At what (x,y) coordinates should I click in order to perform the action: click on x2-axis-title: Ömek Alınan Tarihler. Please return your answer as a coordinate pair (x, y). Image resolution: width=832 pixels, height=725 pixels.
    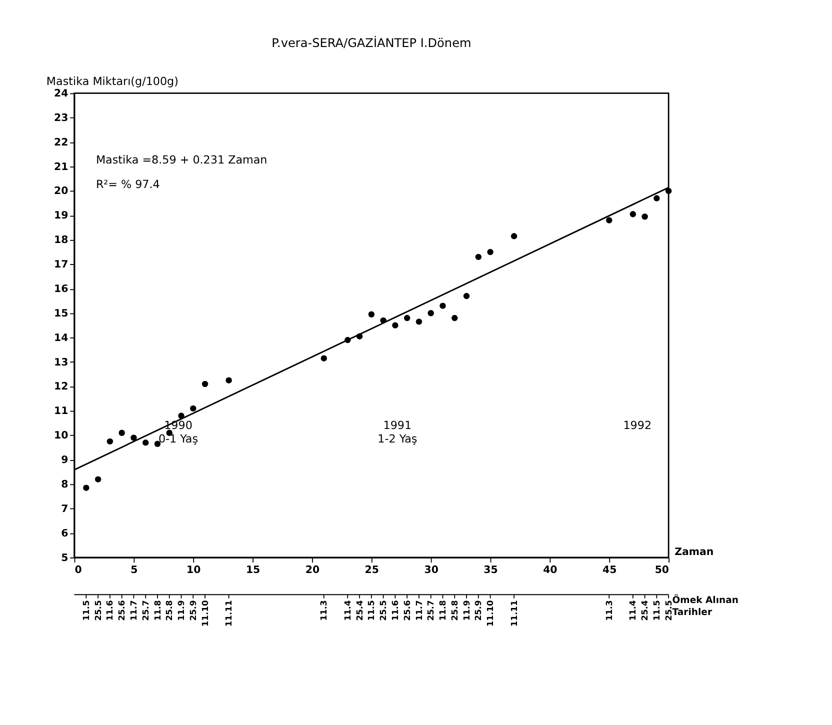
    Looking at the image, I should click on (705, 606).